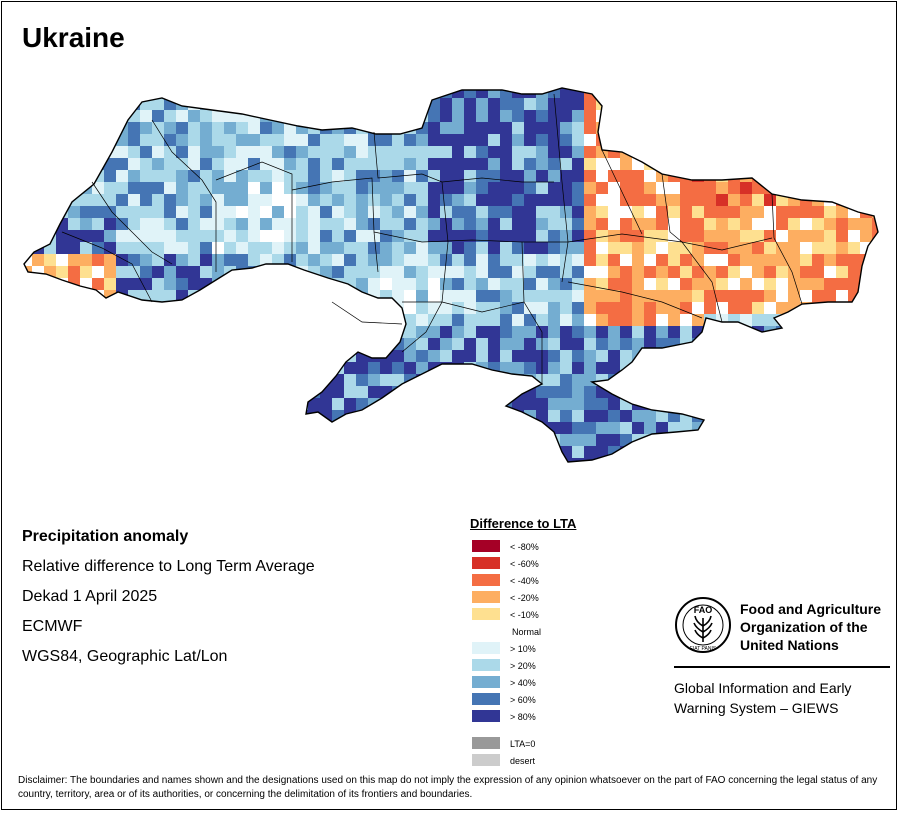 Image resolution: width=900 pixels, height=813 pixels. What do you see at coordinates (486, 546) in the screenshot?
I see `legend-swatch` at bounding box center [486, 546].